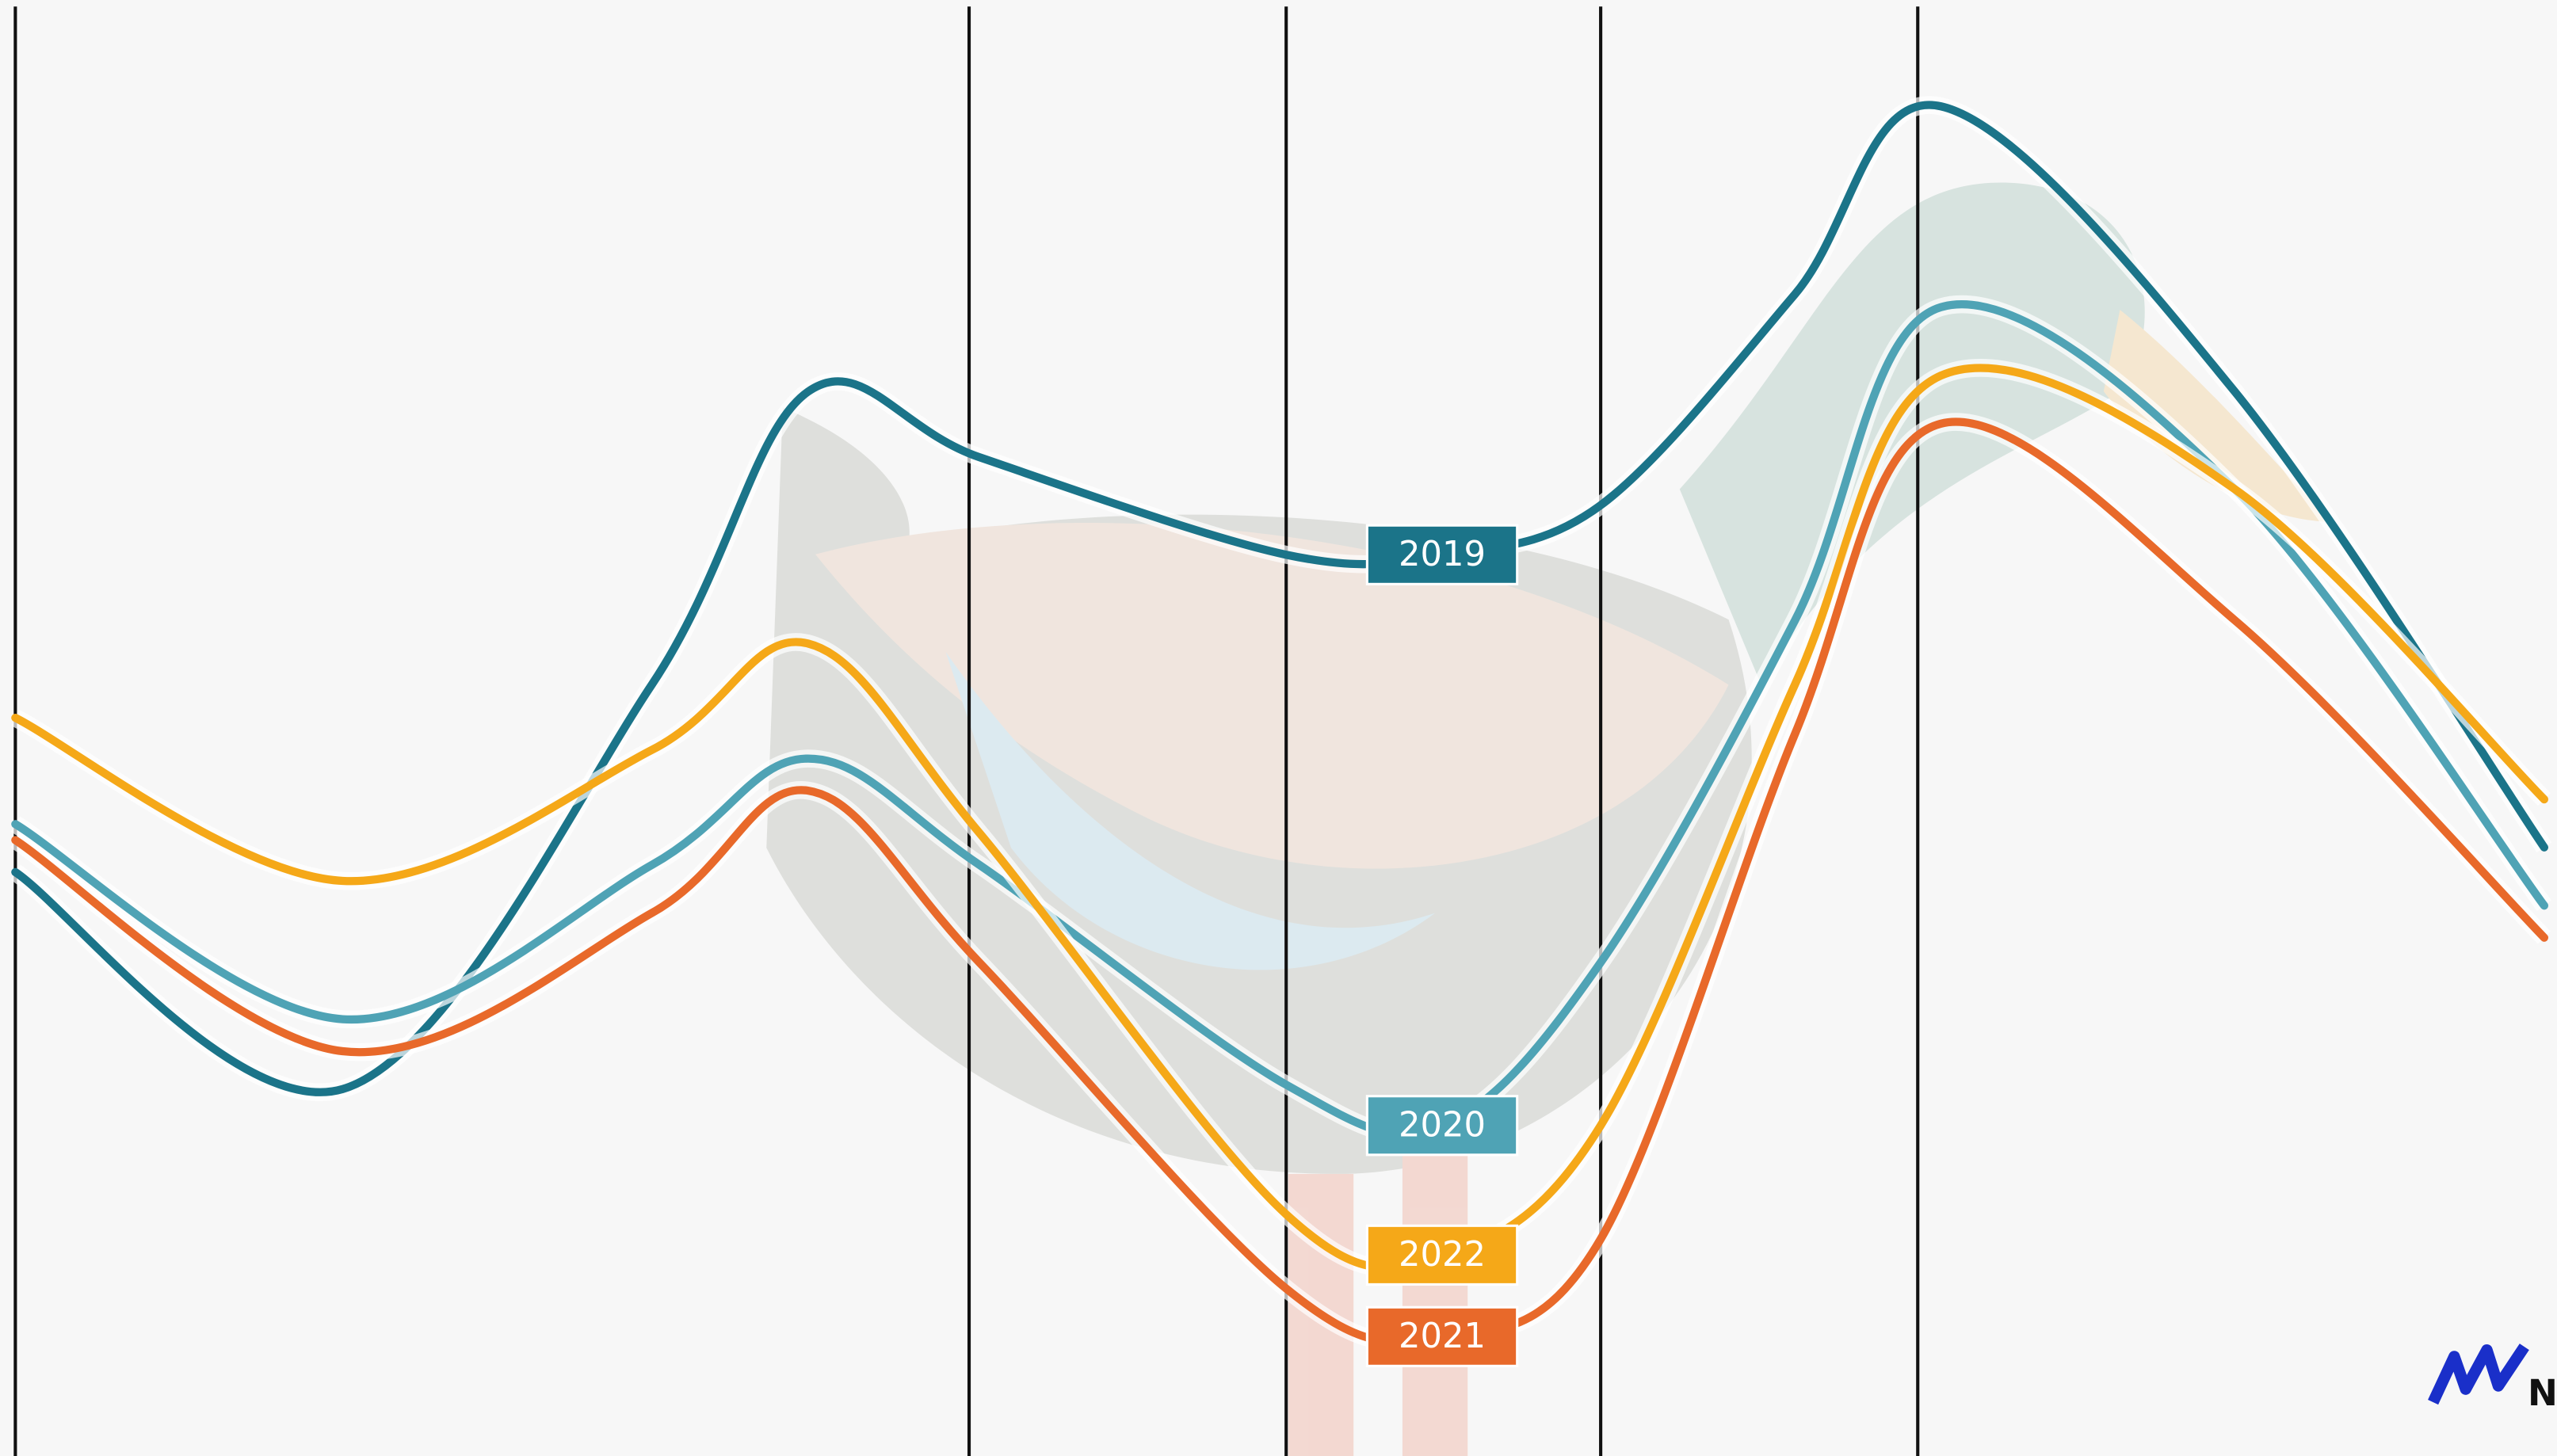 The height and width of the screenshot is (1456, 2557). I want to click on series-label: 2020, so click(1442, 1125).